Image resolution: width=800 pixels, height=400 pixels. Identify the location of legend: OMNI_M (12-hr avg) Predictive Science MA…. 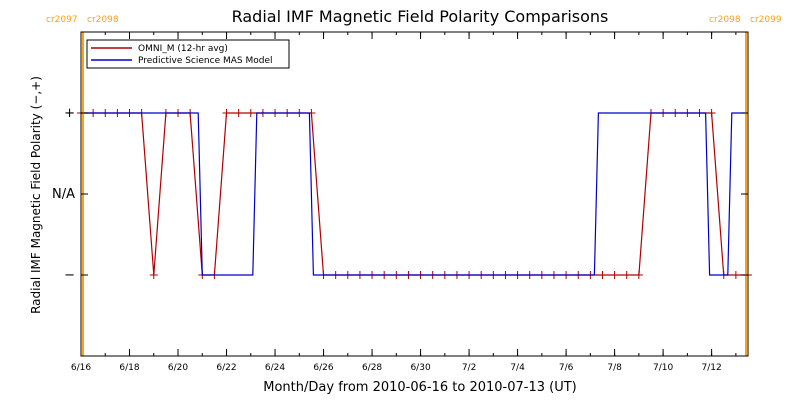
(188, 54).